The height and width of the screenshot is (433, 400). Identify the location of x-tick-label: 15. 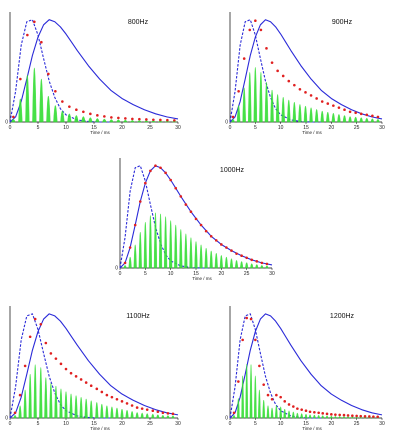
(94, 424).